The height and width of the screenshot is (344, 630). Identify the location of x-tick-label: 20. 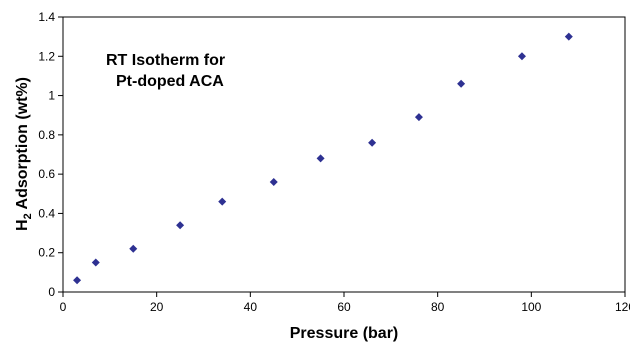
(157, 307).